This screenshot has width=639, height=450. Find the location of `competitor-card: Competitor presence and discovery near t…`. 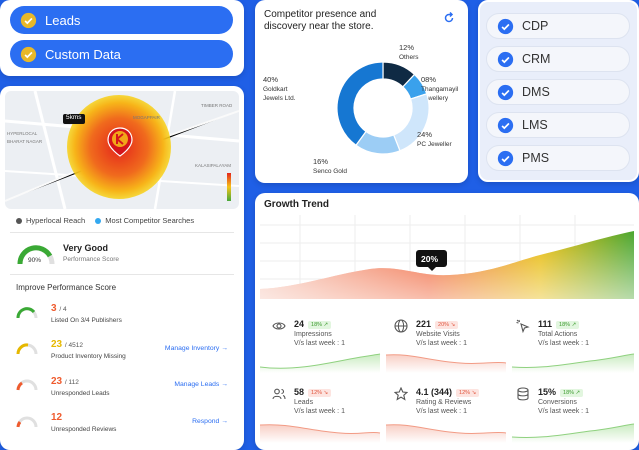

competitor-card: Competitor presence and discovery near t… is located at coordinates (361, 91).